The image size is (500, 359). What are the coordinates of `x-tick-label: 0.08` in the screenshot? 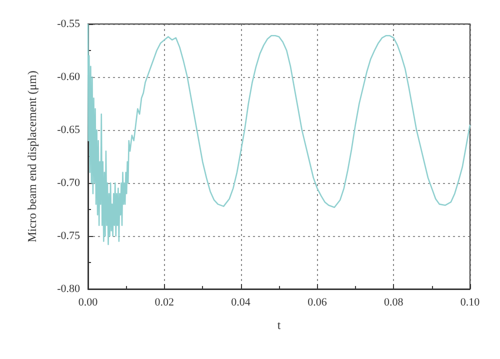 It's located at (394, 302).